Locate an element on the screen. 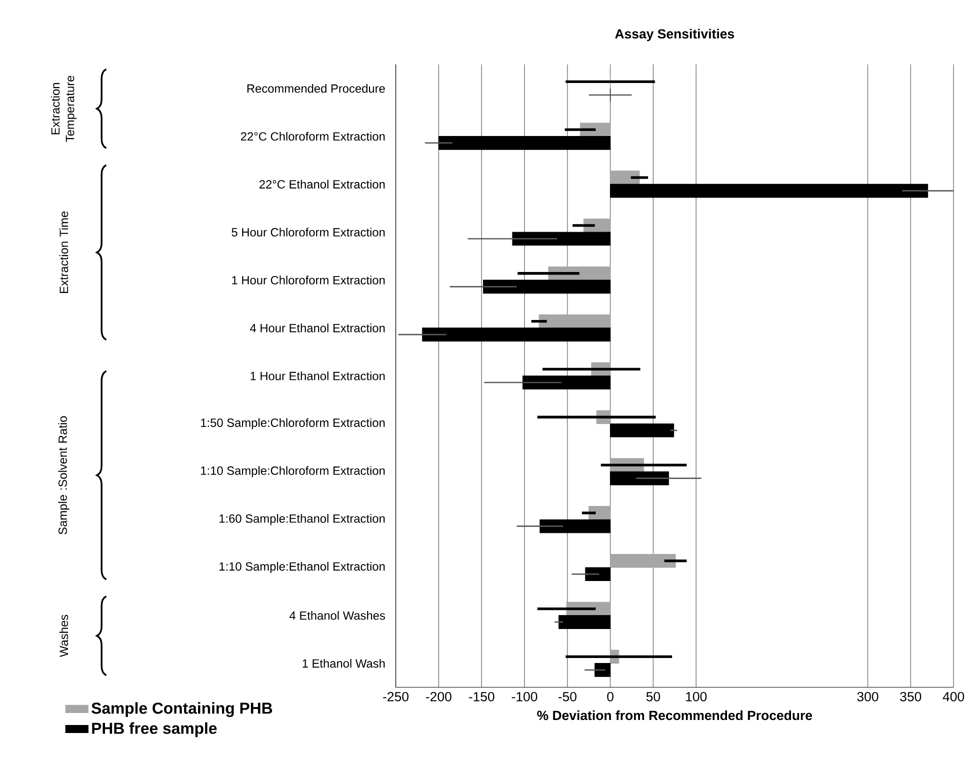  text: Extraction Temperature is located at coordinates (63, 109).